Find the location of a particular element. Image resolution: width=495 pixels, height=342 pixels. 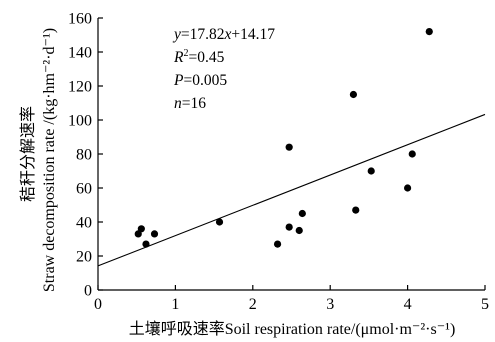

p-value-text: P=0.005 is located at coordinates (200, 80).